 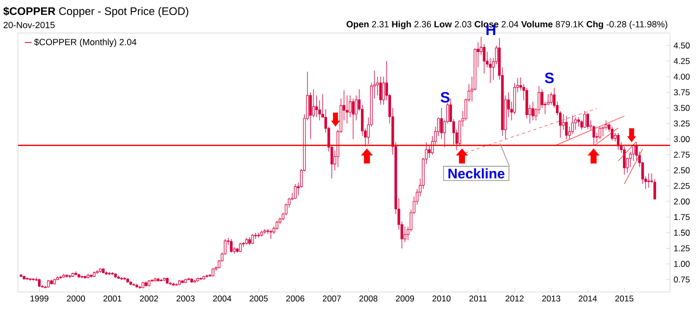 What do you see at coordinates (682, 45) in the screenshot?
I see `y-tick-label: 4.50` at bounding box center [682, 45].